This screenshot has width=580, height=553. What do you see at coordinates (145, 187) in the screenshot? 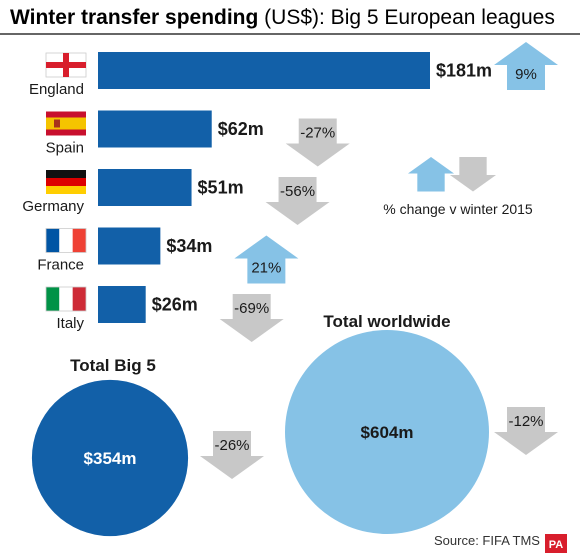
I see `bar-germany` at bounding box center [145, 187].